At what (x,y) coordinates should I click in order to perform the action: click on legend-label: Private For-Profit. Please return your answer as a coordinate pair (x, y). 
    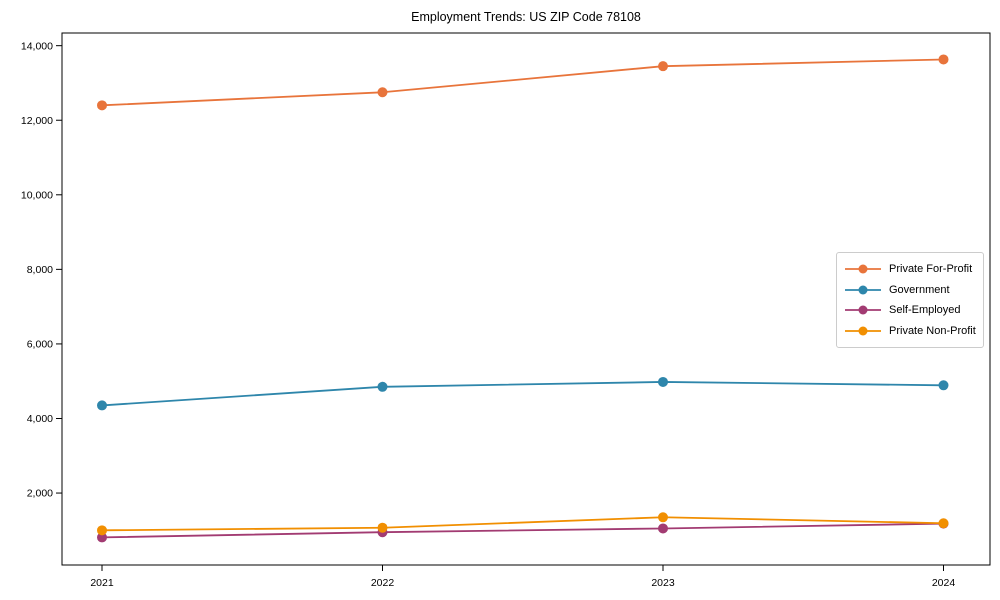
    Looking at the image, I should click on (931, 269).